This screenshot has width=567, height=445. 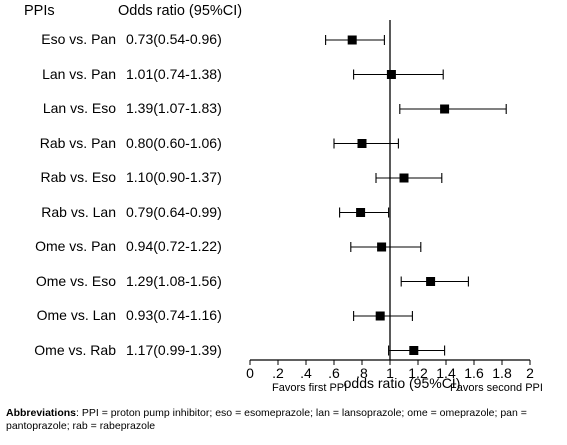 I want to click on x-axis-label: odds ratio (95%CI), so click(x=402, y=383).